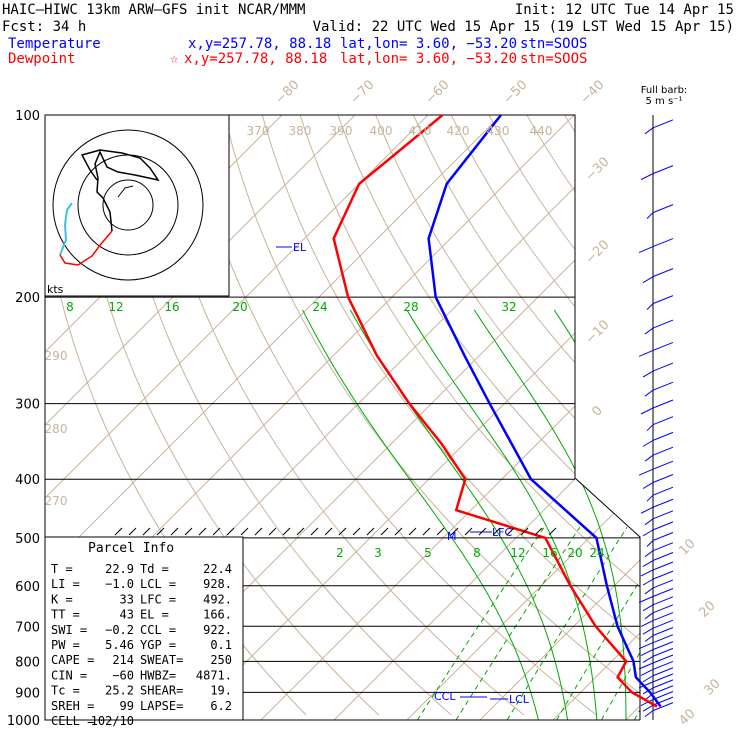 The width and height of the screenshot is (740, 740). Describe the element at coordinates (217, 615) in the screenshot. I see `parcel-cell: 166.` at that location.